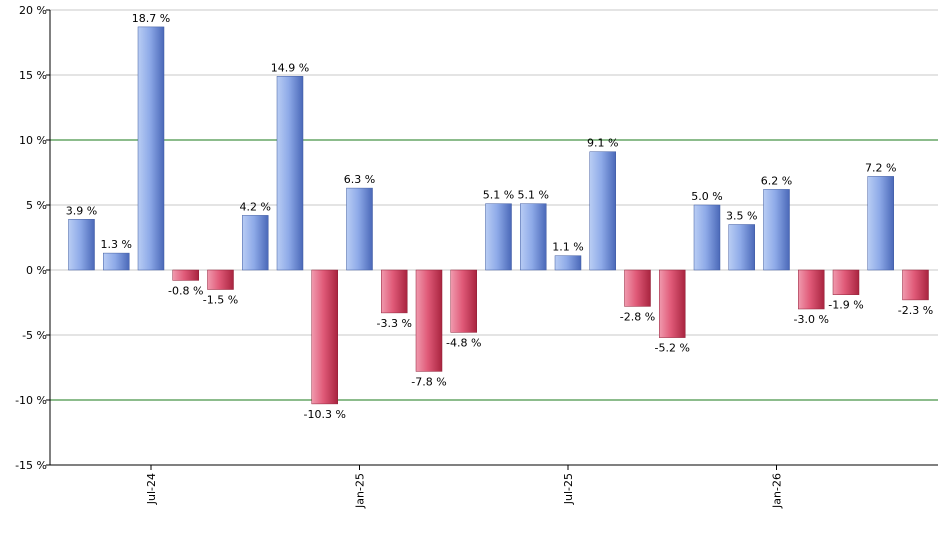 Image resolution: width=940 pixels, height=550 pixels. I want to click on data-label: -3.0 %, so click(811, 319).